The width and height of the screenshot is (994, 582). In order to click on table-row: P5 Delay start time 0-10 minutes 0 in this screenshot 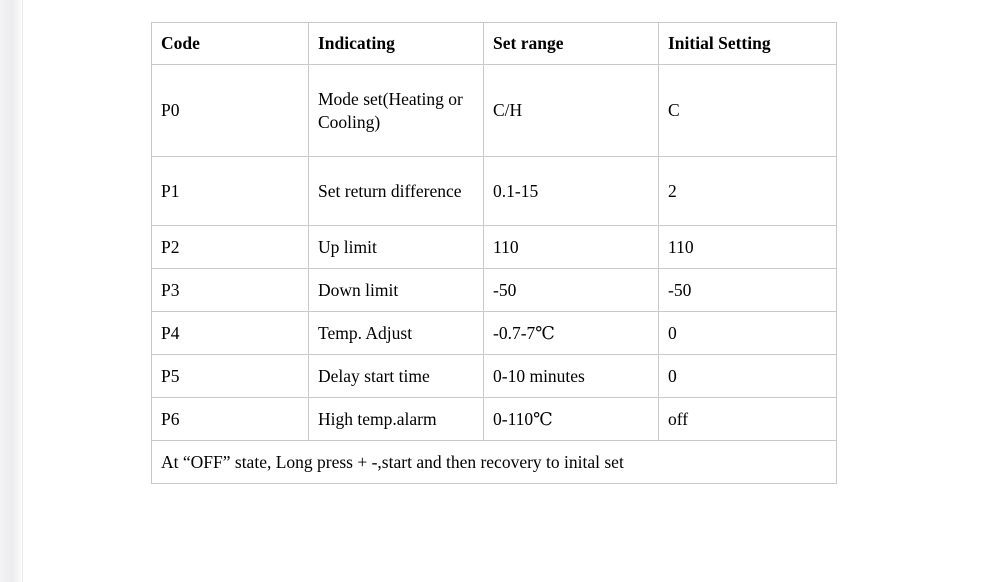, I will do `click(494, 376)`.